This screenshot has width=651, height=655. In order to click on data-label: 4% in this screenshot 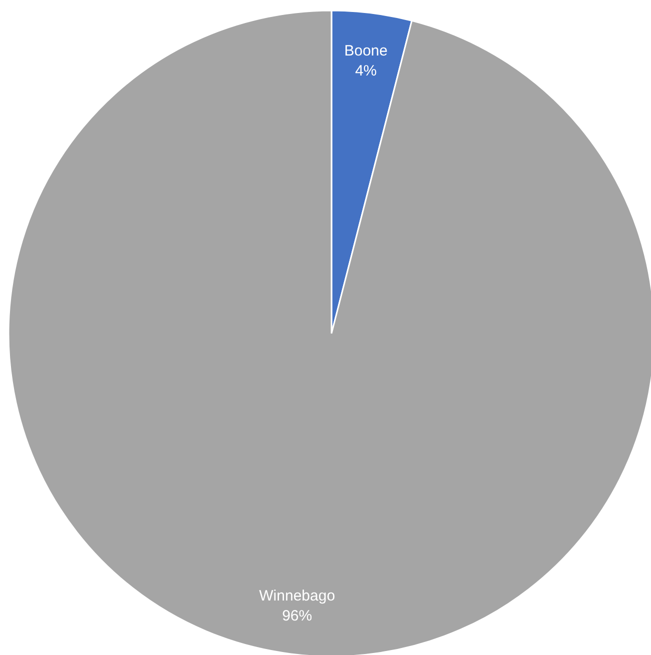, I will do `click(366, 71)`.